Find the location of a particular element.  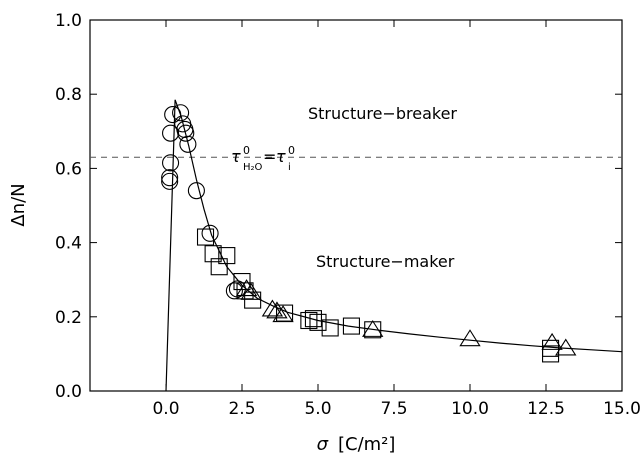

threshold-sup-water: 0 is located at coordinates (246, 150).